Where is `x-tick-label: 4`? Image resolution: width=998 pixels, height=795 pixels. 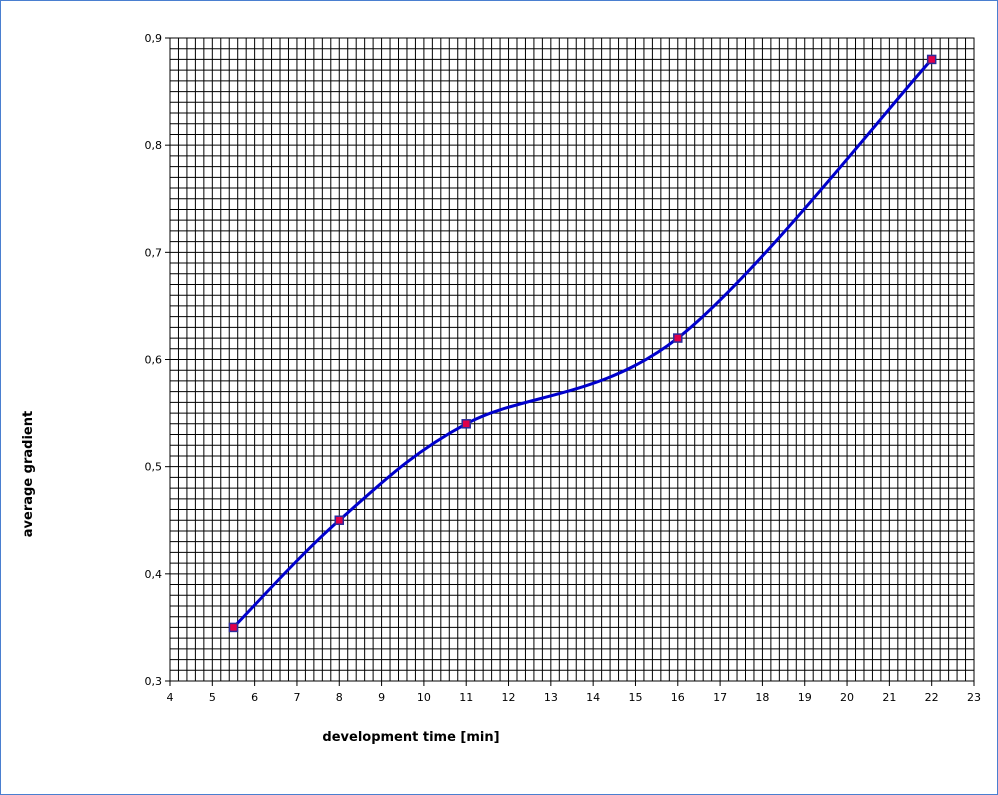 x-tick-label: 4 is located at coordinates (170, 697).